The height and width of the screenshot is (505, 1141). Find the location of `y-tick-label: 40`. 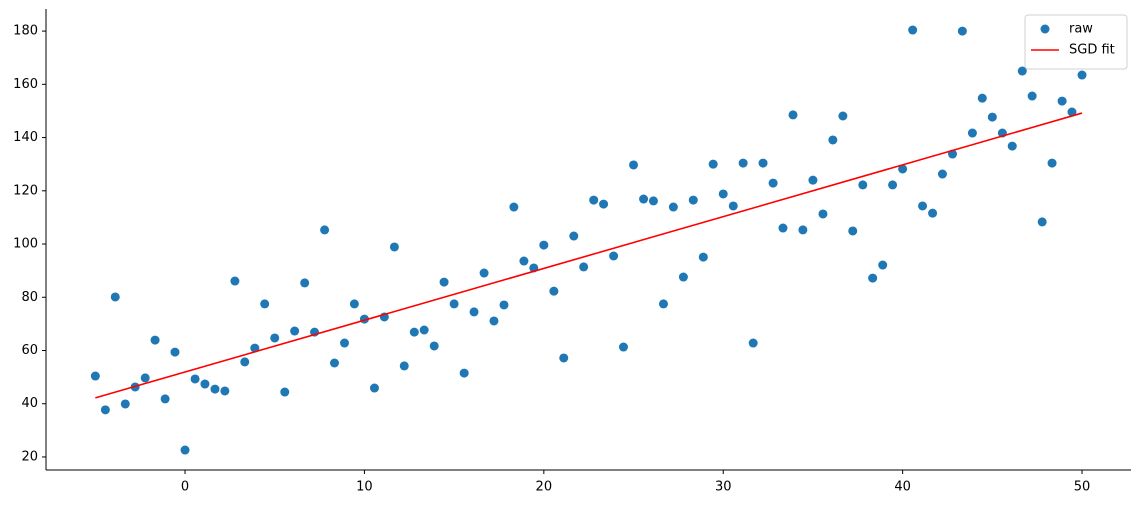

y-tick-label: 40 is located at coordinates (29, 403).